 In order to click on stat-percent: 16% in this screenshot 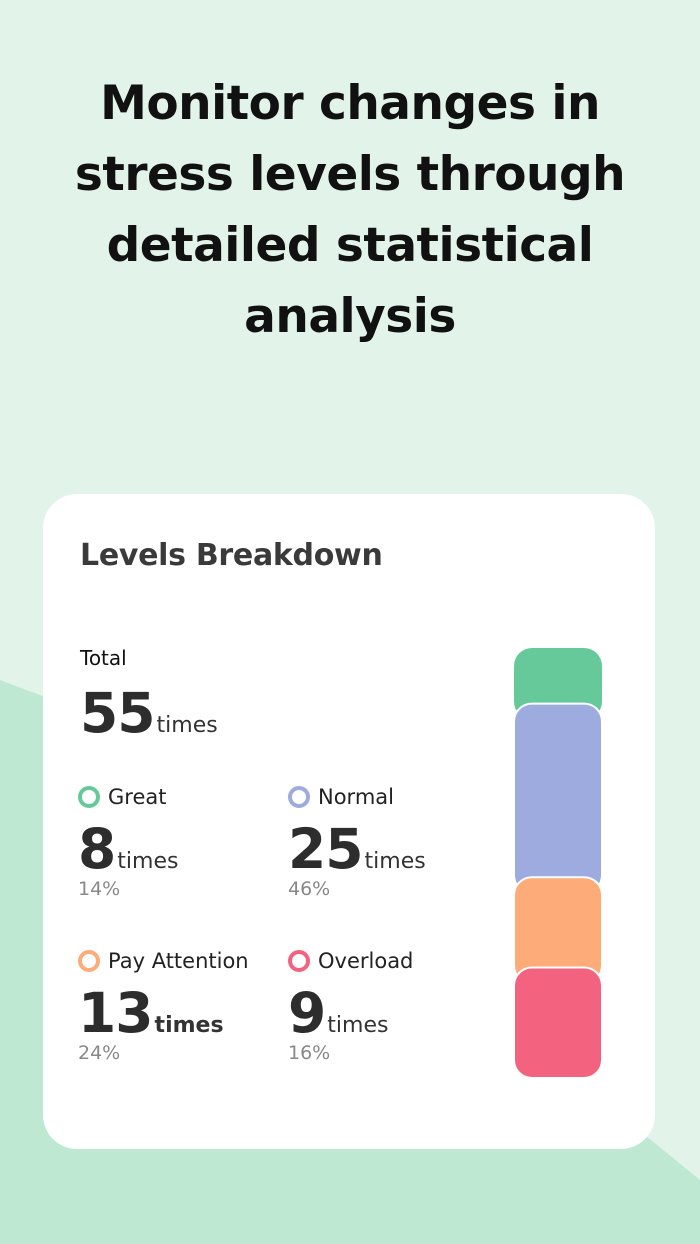, I will do `click(309, 1053)`.